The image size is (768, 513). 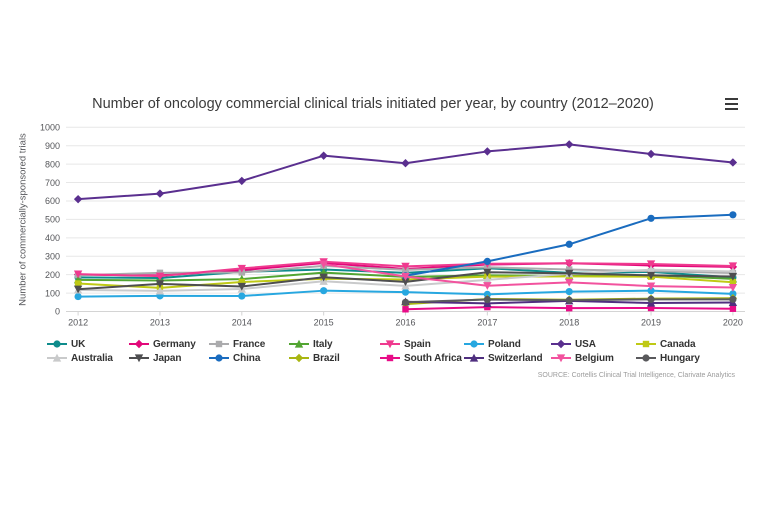 What do you see at coordinates (405, 323) in the screenshot?
I see `x-axis-label: 2016` at bounding box center [405, 323].